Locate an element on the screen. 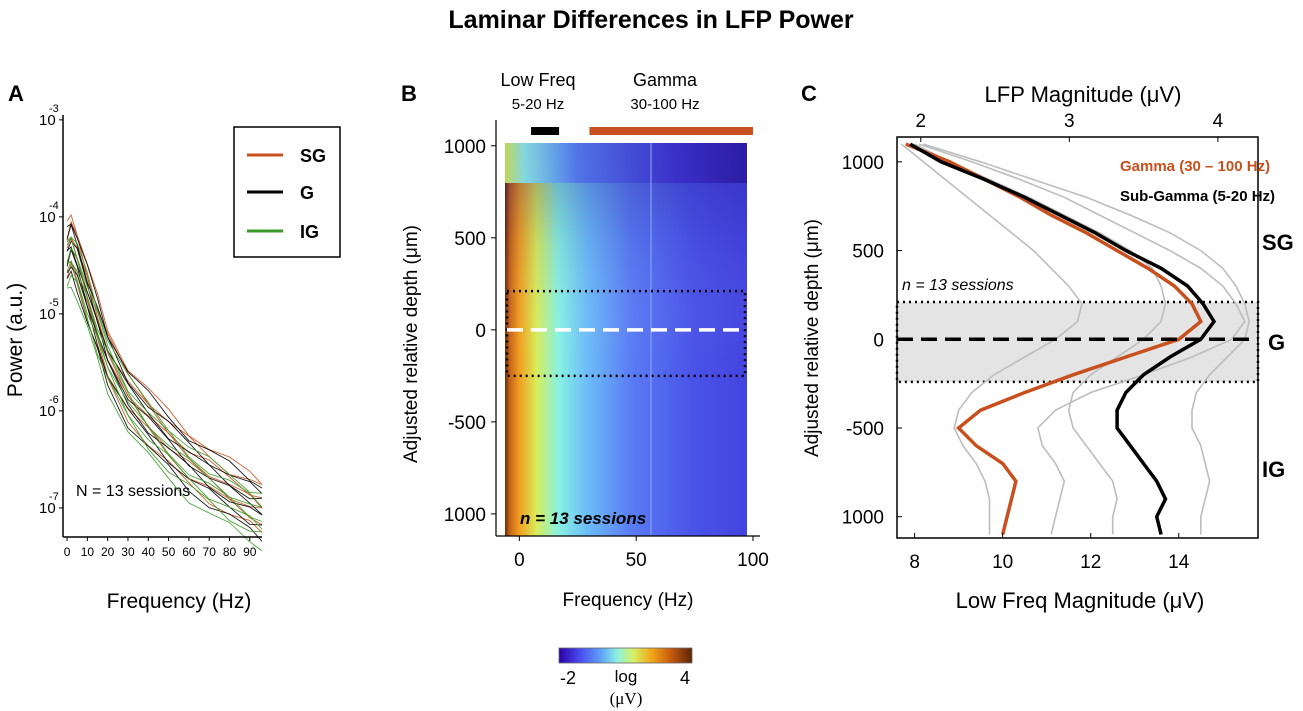 The image size is (1303, 711). heatmap-depth-shading is located at coordinates (626, 339).